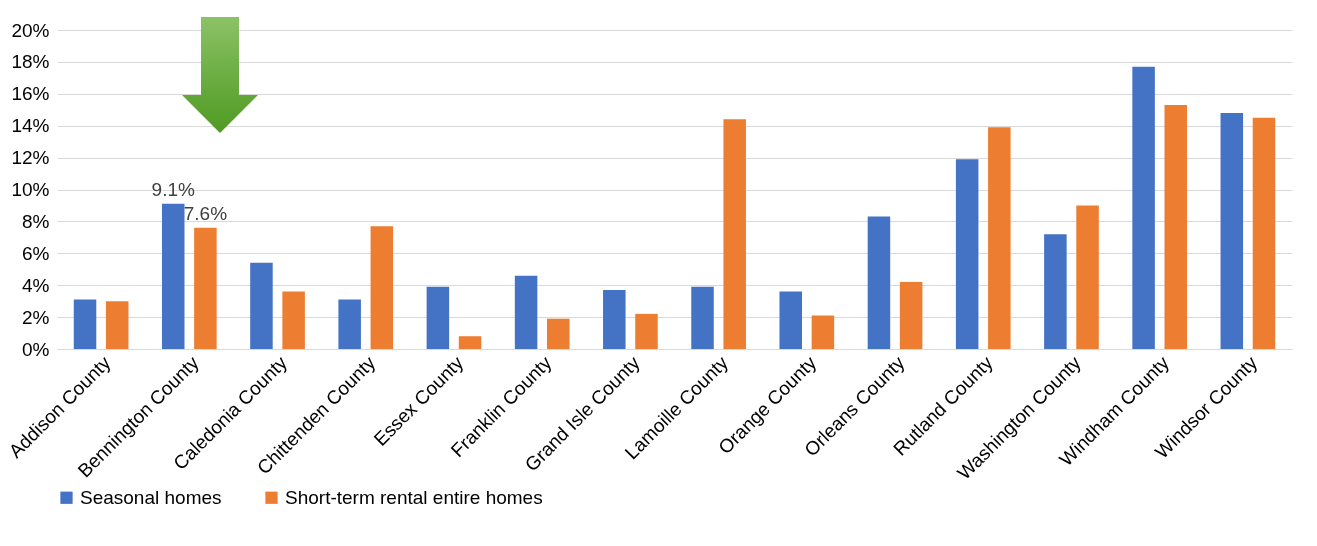  Describe the element at coordinates (36, 317) in the screenshot. I see `y-tick-label: 2%` at that location.